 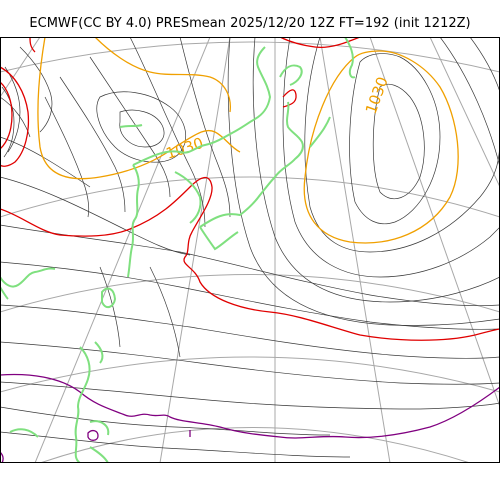 I want to click on isobar-1030-west, so click(x=139, y=108).